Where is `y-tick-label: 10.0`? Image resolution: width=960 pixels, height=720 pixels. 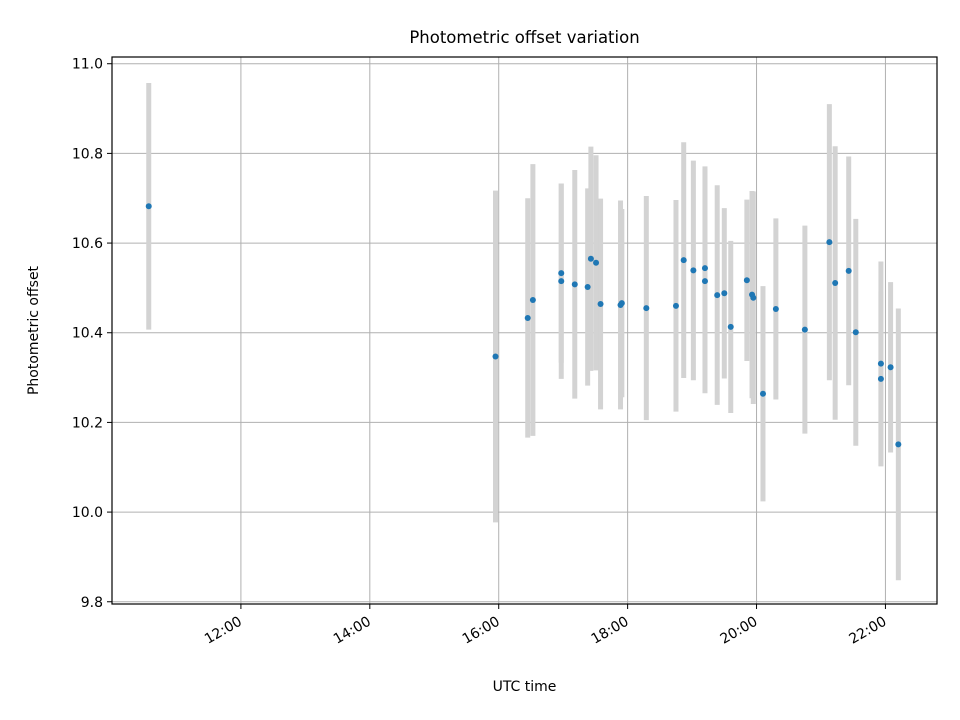 y-tick-label: 10.0 is located at coordinates (87, 513).